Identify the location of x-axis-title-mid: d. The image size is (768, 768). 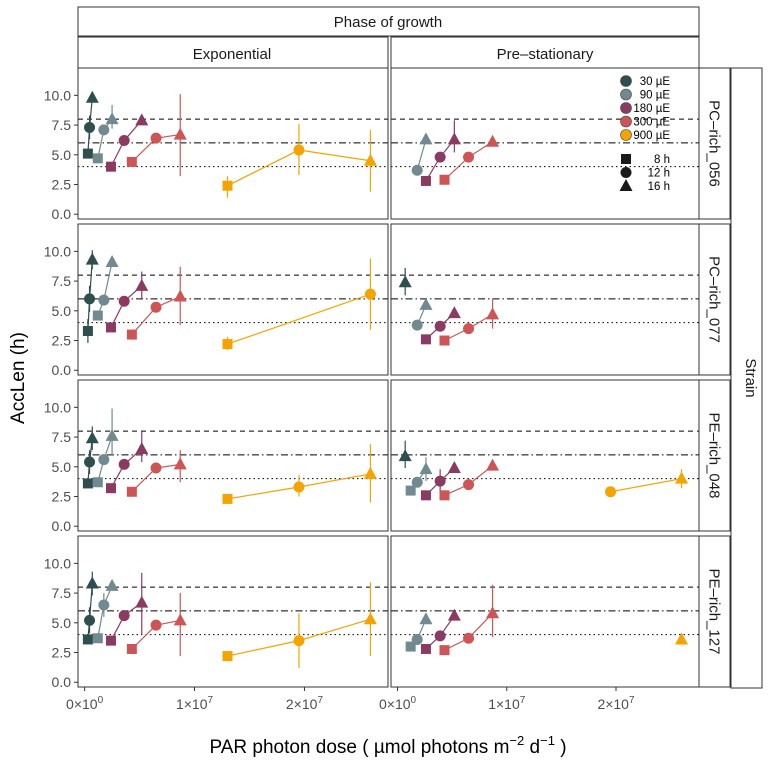
(532, 747).